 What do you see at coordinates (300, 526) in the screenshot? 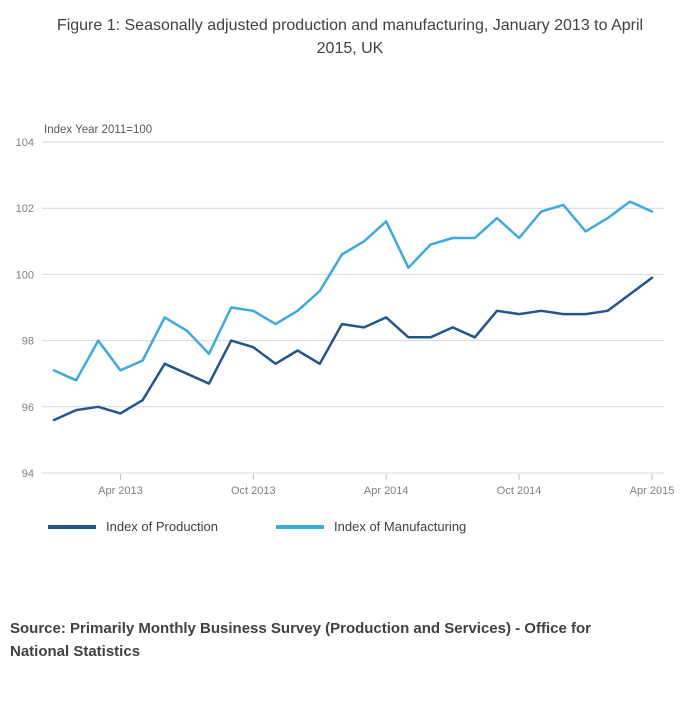
I see `manufacturing-legend-swatch` at bounding box center [300, 526].